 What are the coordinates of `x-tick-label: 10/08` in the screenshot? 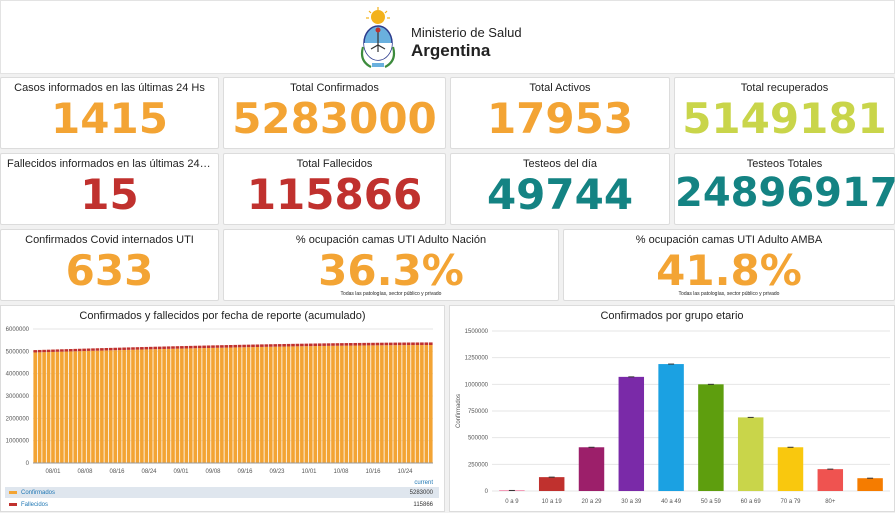 It's located at (341, 472).